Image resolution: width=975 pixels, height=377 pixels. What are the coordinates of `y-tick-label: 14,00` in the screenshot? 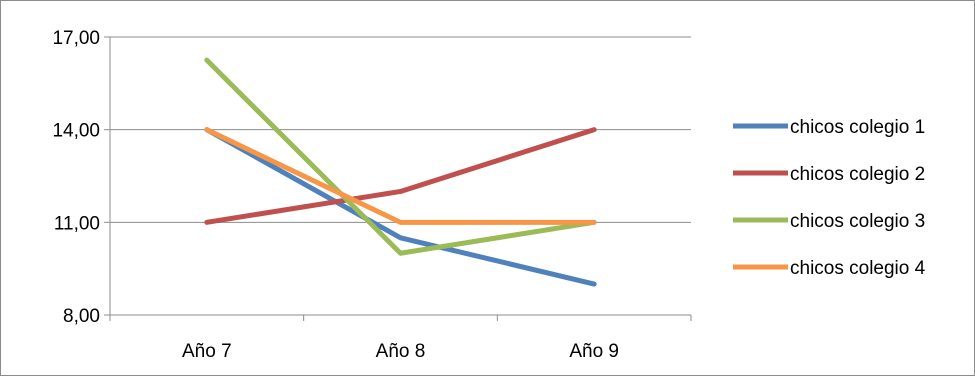 It's located at (76, 131).